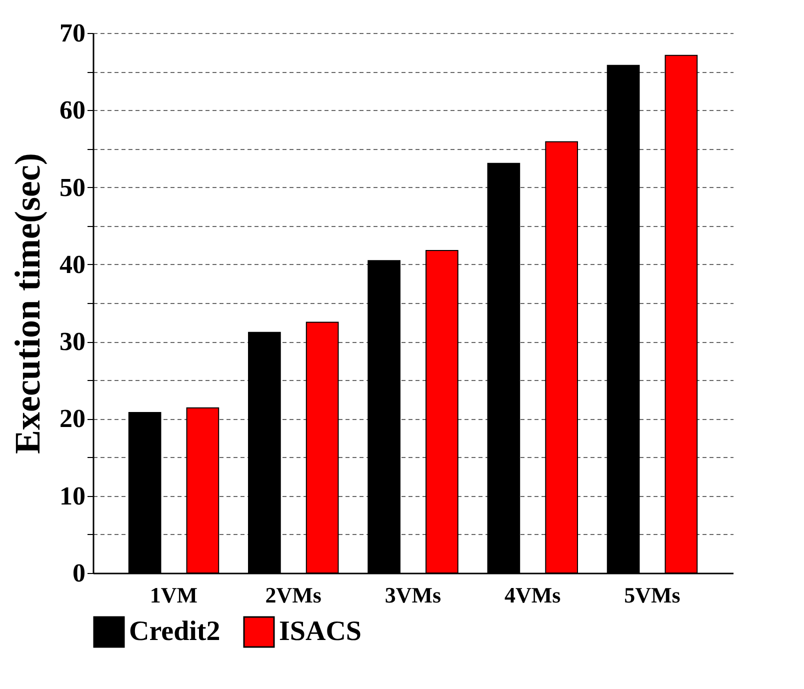  Describe the element at coordinates (320, 631) in the screenshot. I see `legend-label: ISACS` at that location.